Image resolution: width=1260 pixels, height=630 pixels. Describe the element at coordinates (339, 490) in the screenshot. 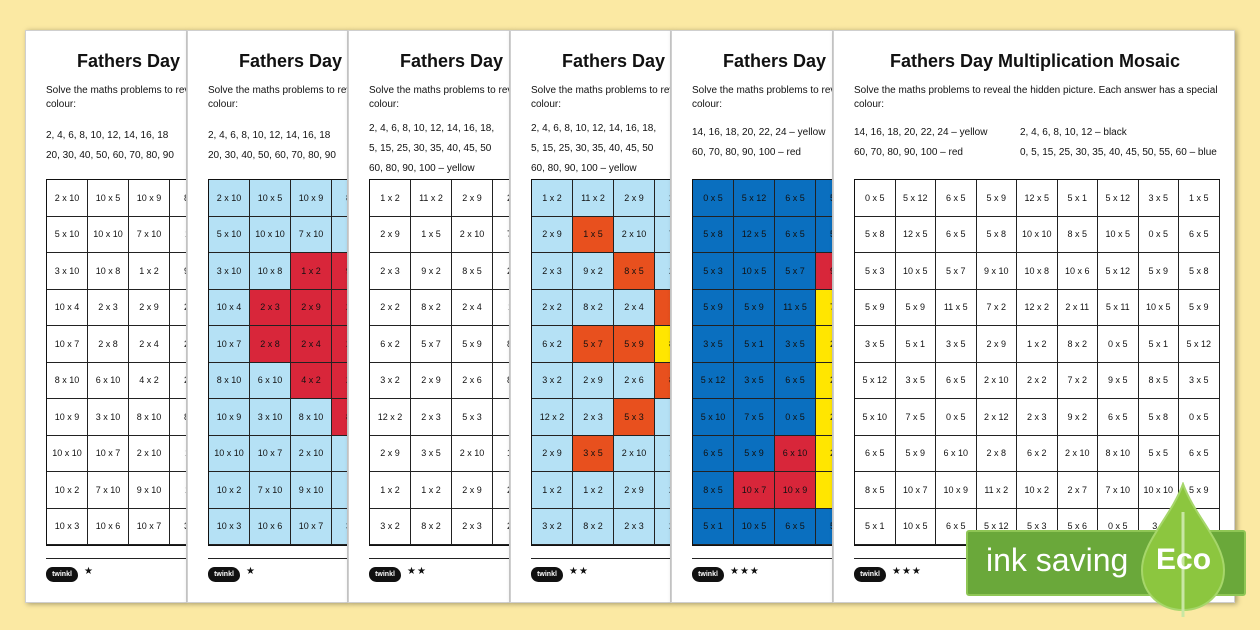

I see `mosaic-cell: 10` at that location.